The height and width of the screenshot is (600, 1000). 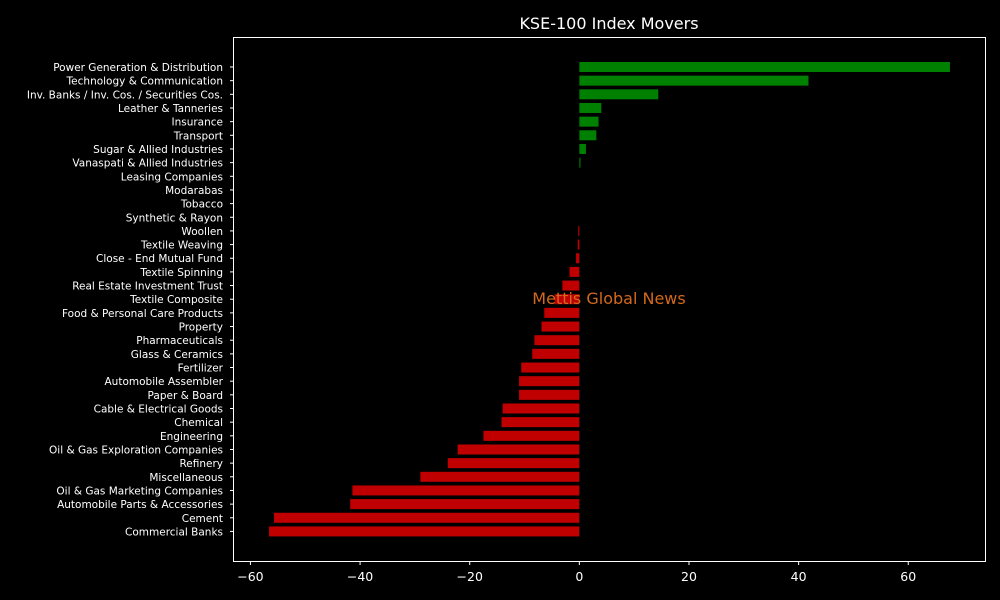 I want to click on category-label: Woollen, so click(x=202, y=232).